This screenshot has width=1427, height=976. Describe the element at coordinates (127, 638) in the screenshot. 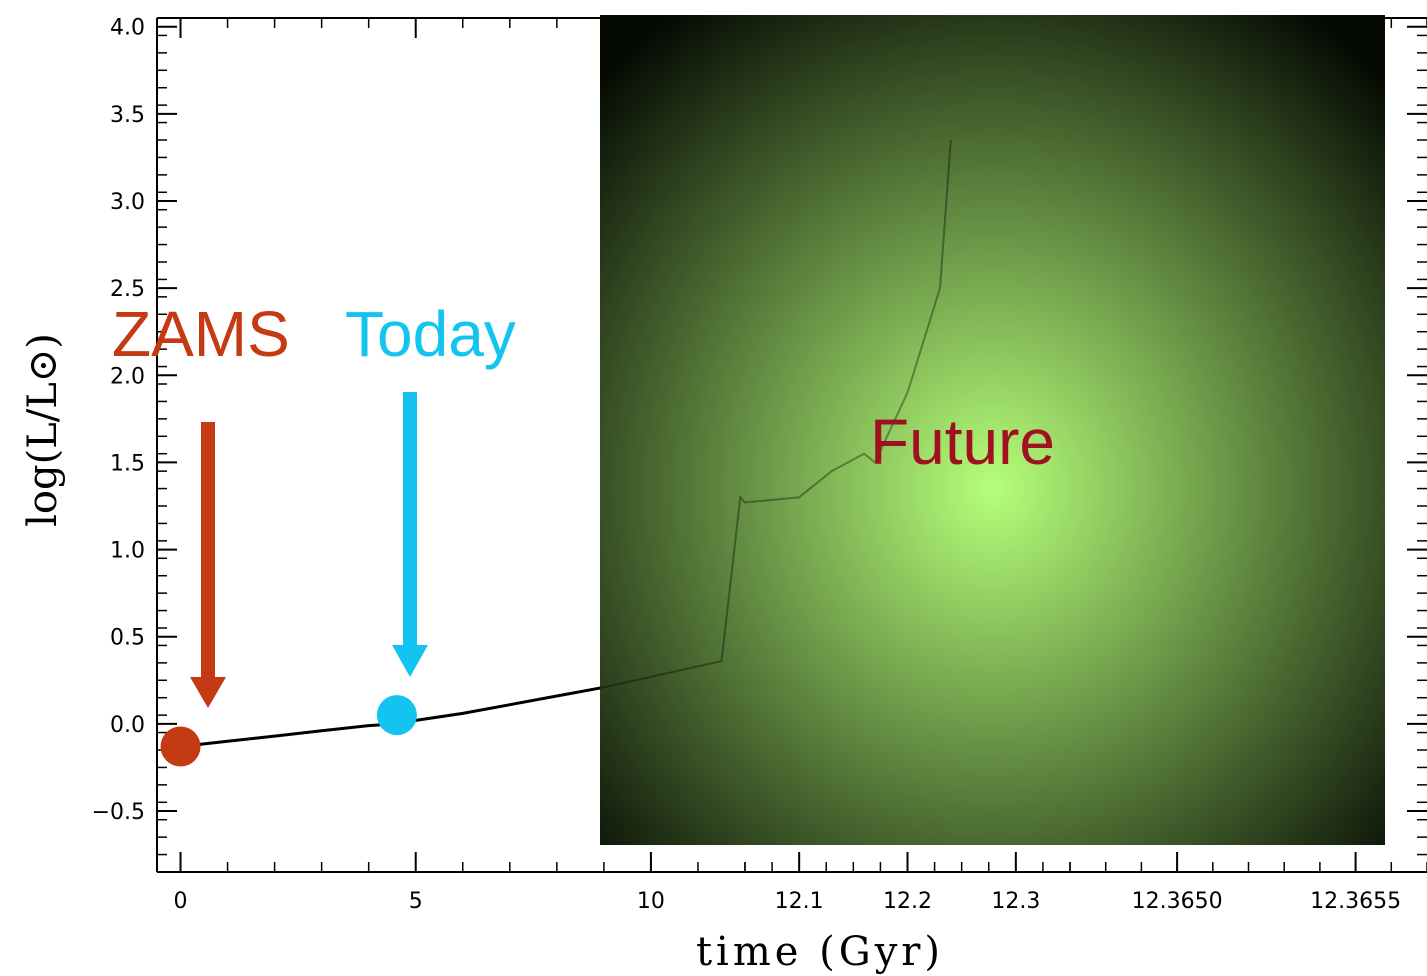

I see `y-tick-label: 0.5` at that location.